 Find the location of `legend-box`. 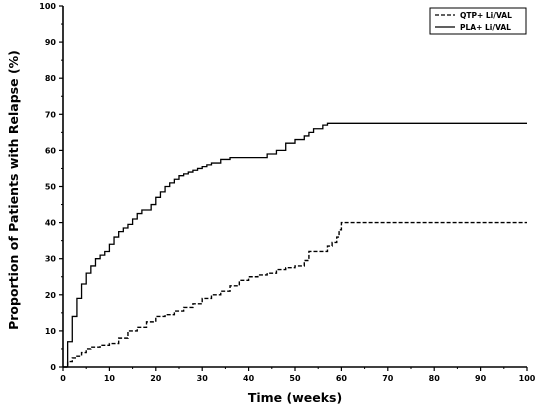

legend-box is located at coordinates (478, 21).